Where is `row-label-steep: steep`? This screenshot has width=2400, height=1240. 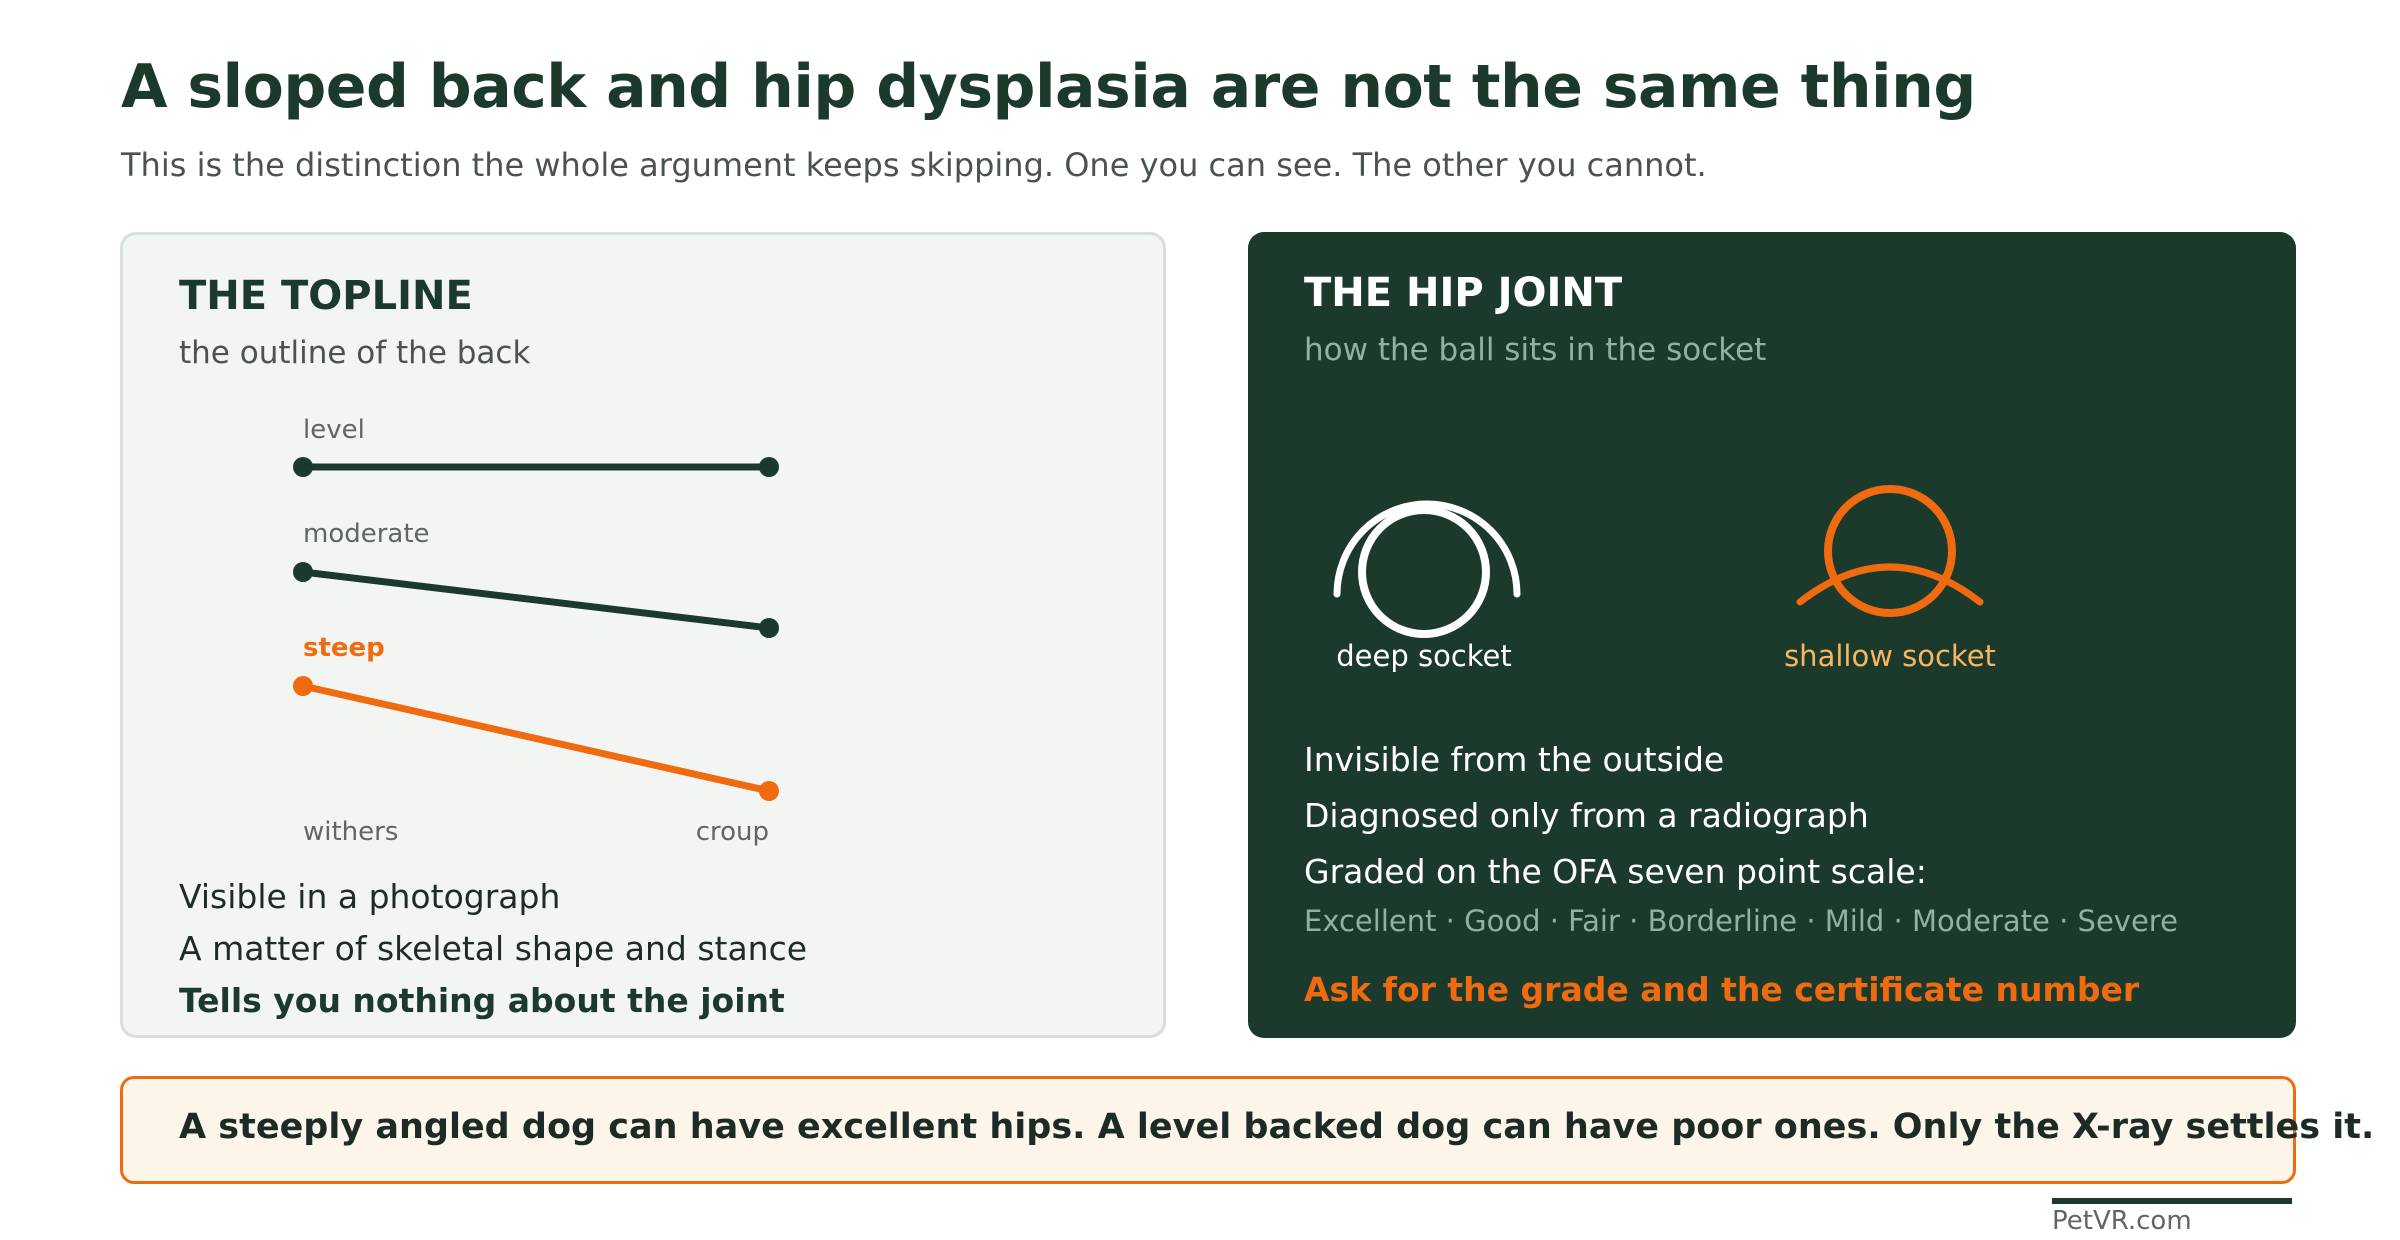
row-label-steep: steep is located at coordinates (344, 648).